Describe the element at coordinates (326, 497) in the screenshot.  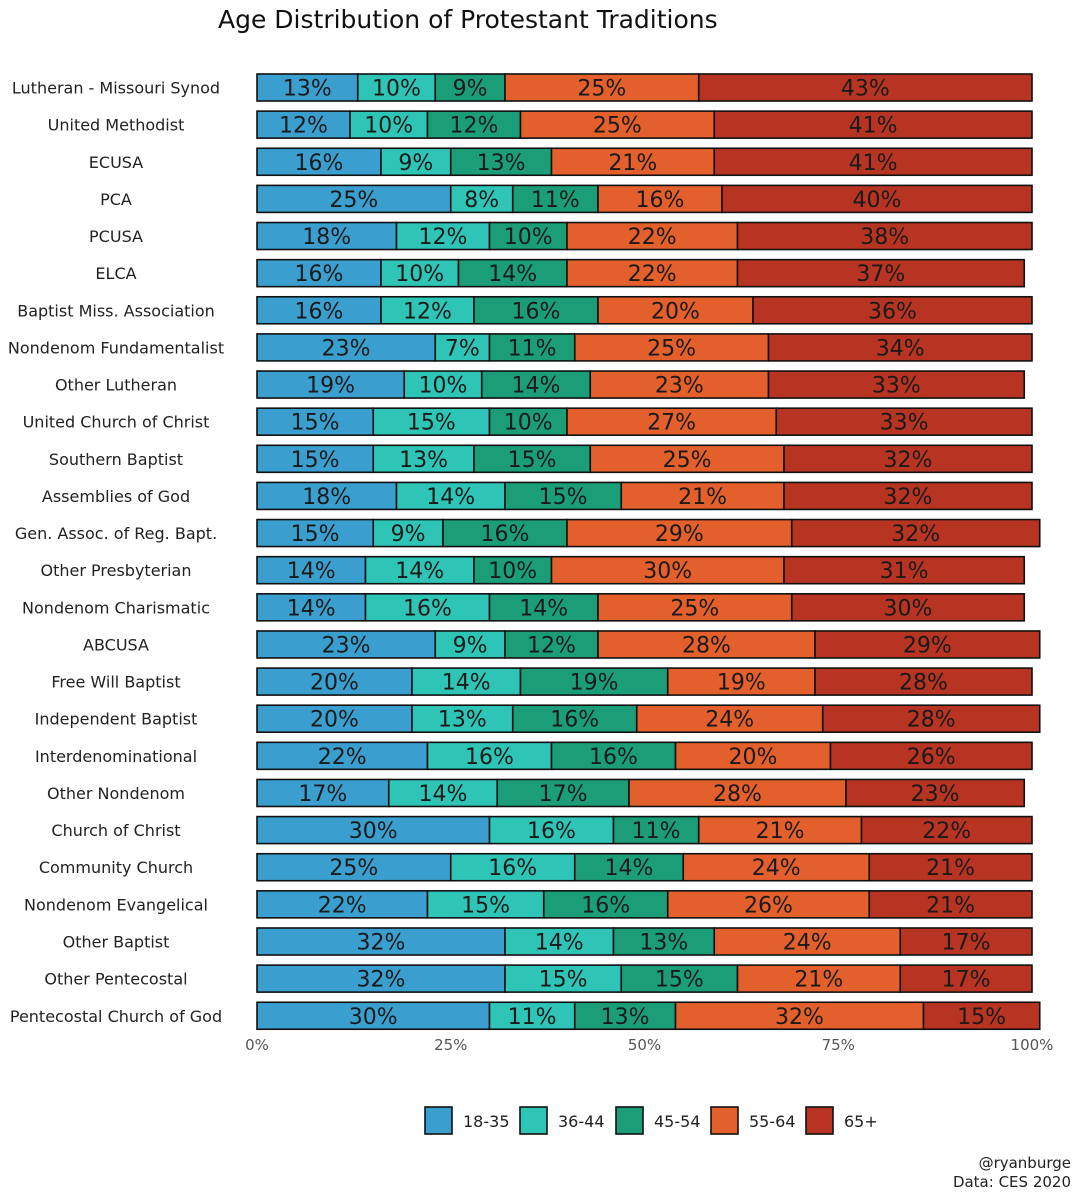
I see `bar-value-label: 18%` at that location.